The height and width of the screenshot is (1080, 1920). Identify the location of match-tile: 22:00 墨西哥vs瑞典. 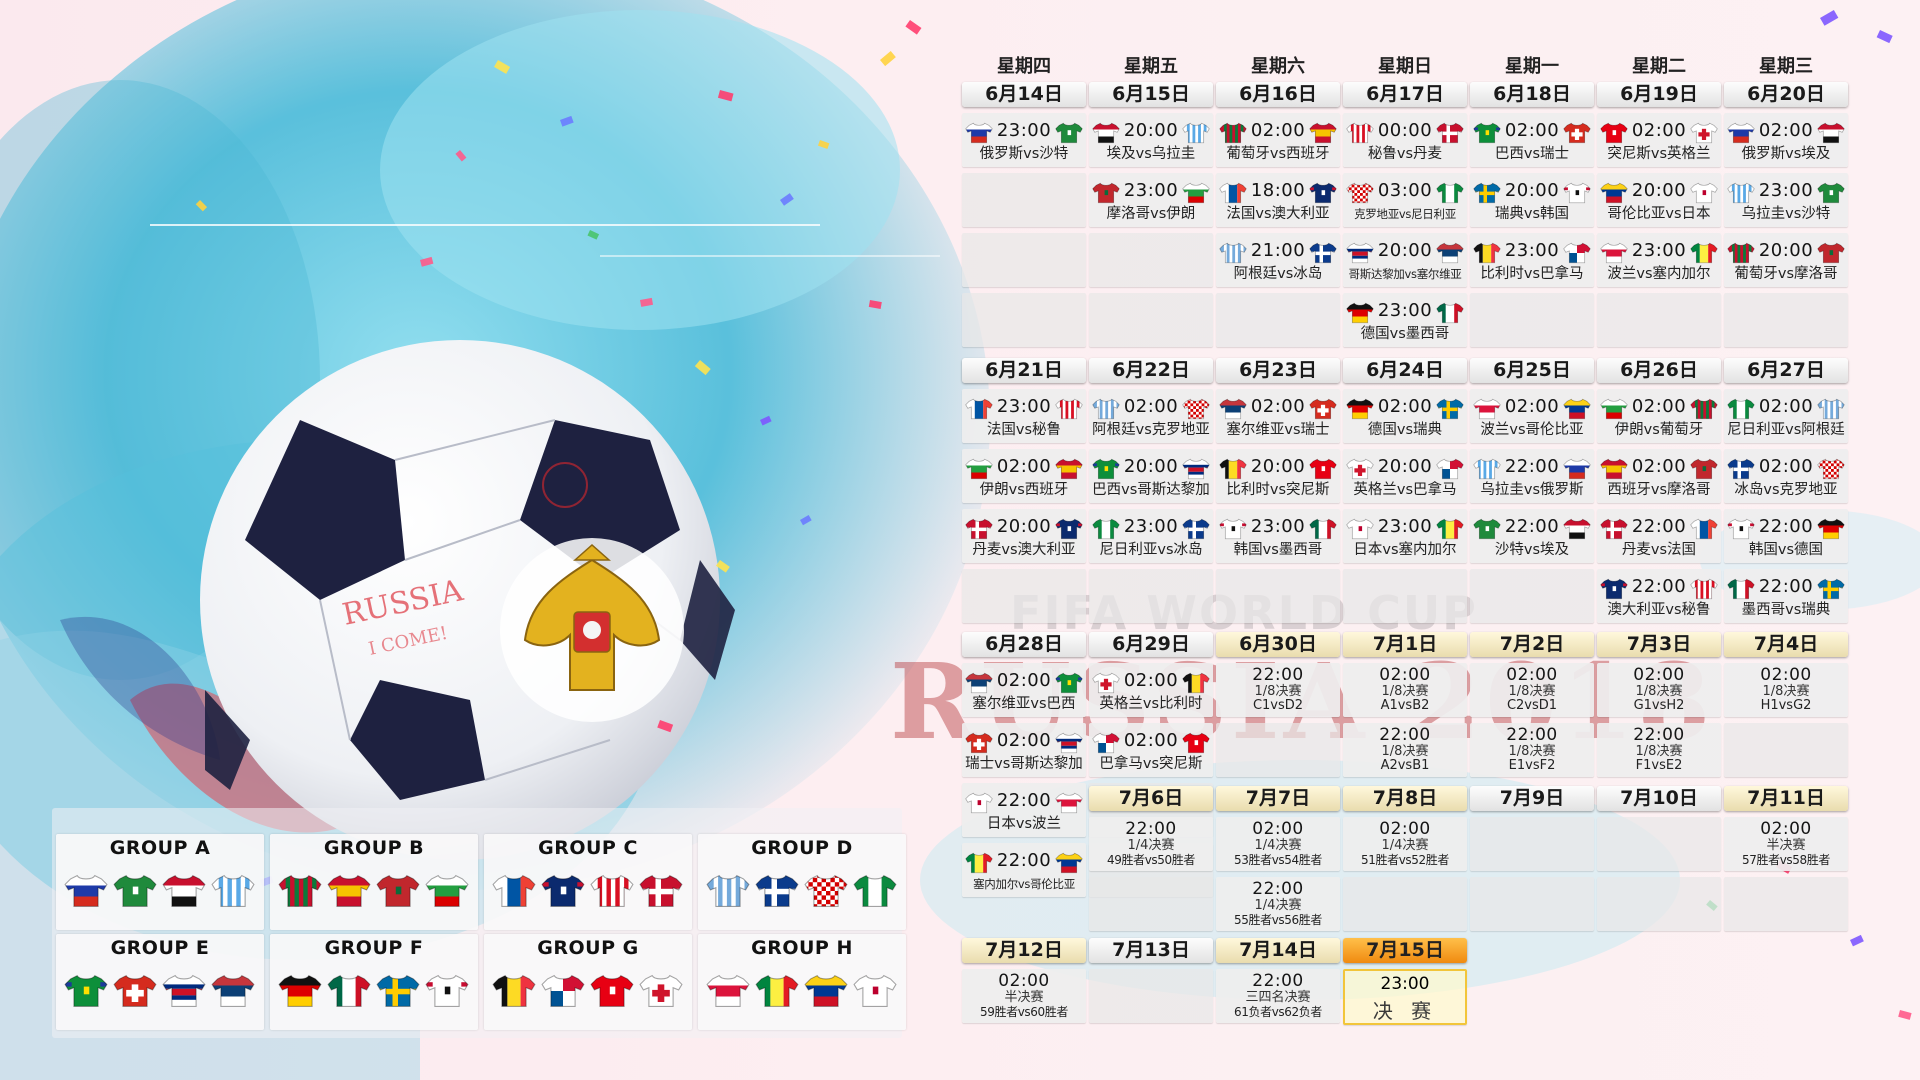
(1786, 596).